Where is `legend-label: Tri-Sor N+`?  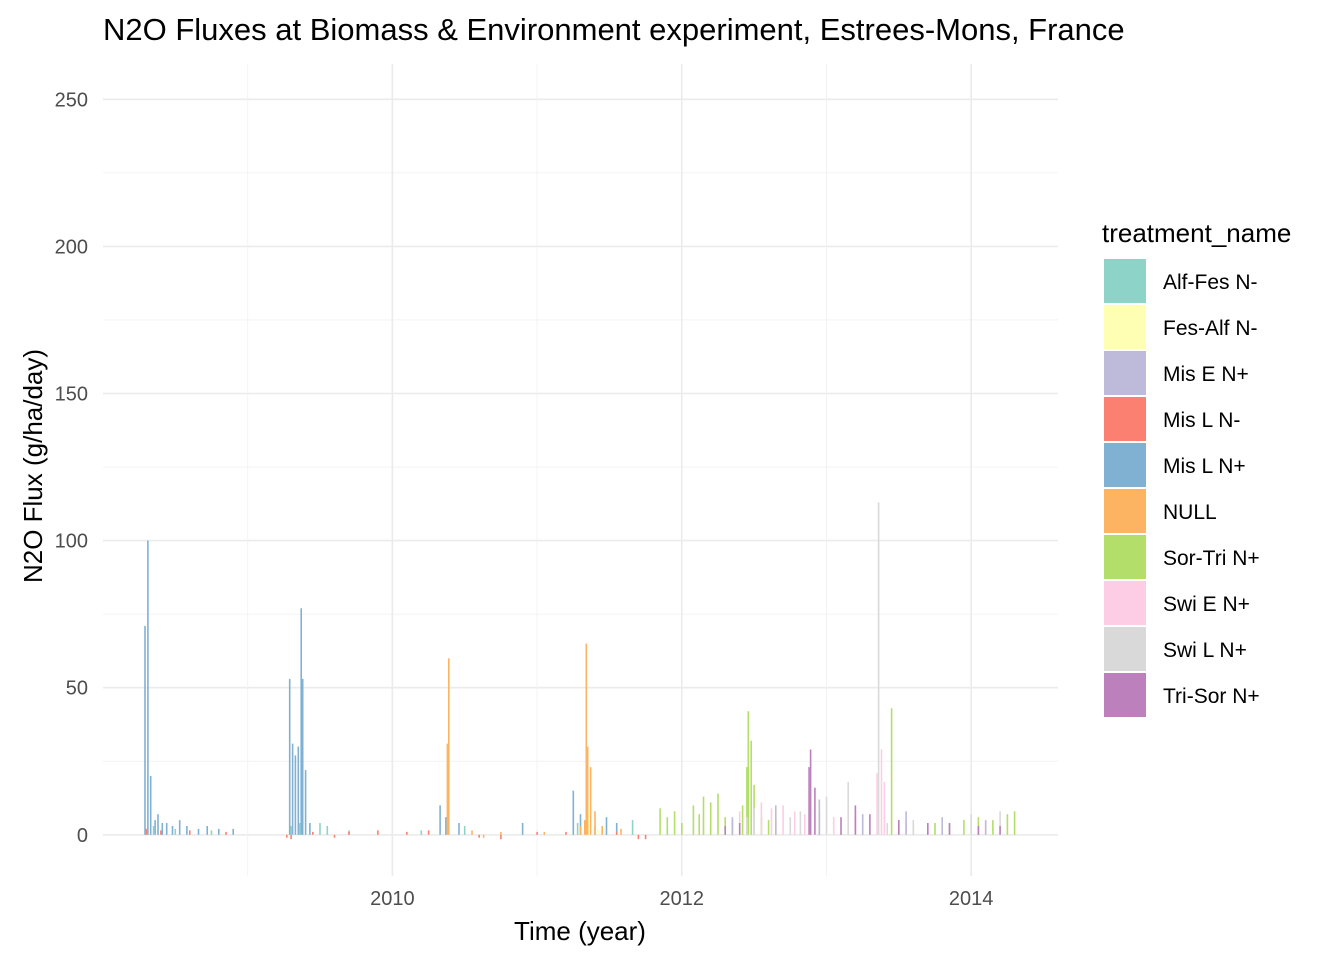 legend-label: Tri-Sor N+ is located at coordinates (1211, 696).